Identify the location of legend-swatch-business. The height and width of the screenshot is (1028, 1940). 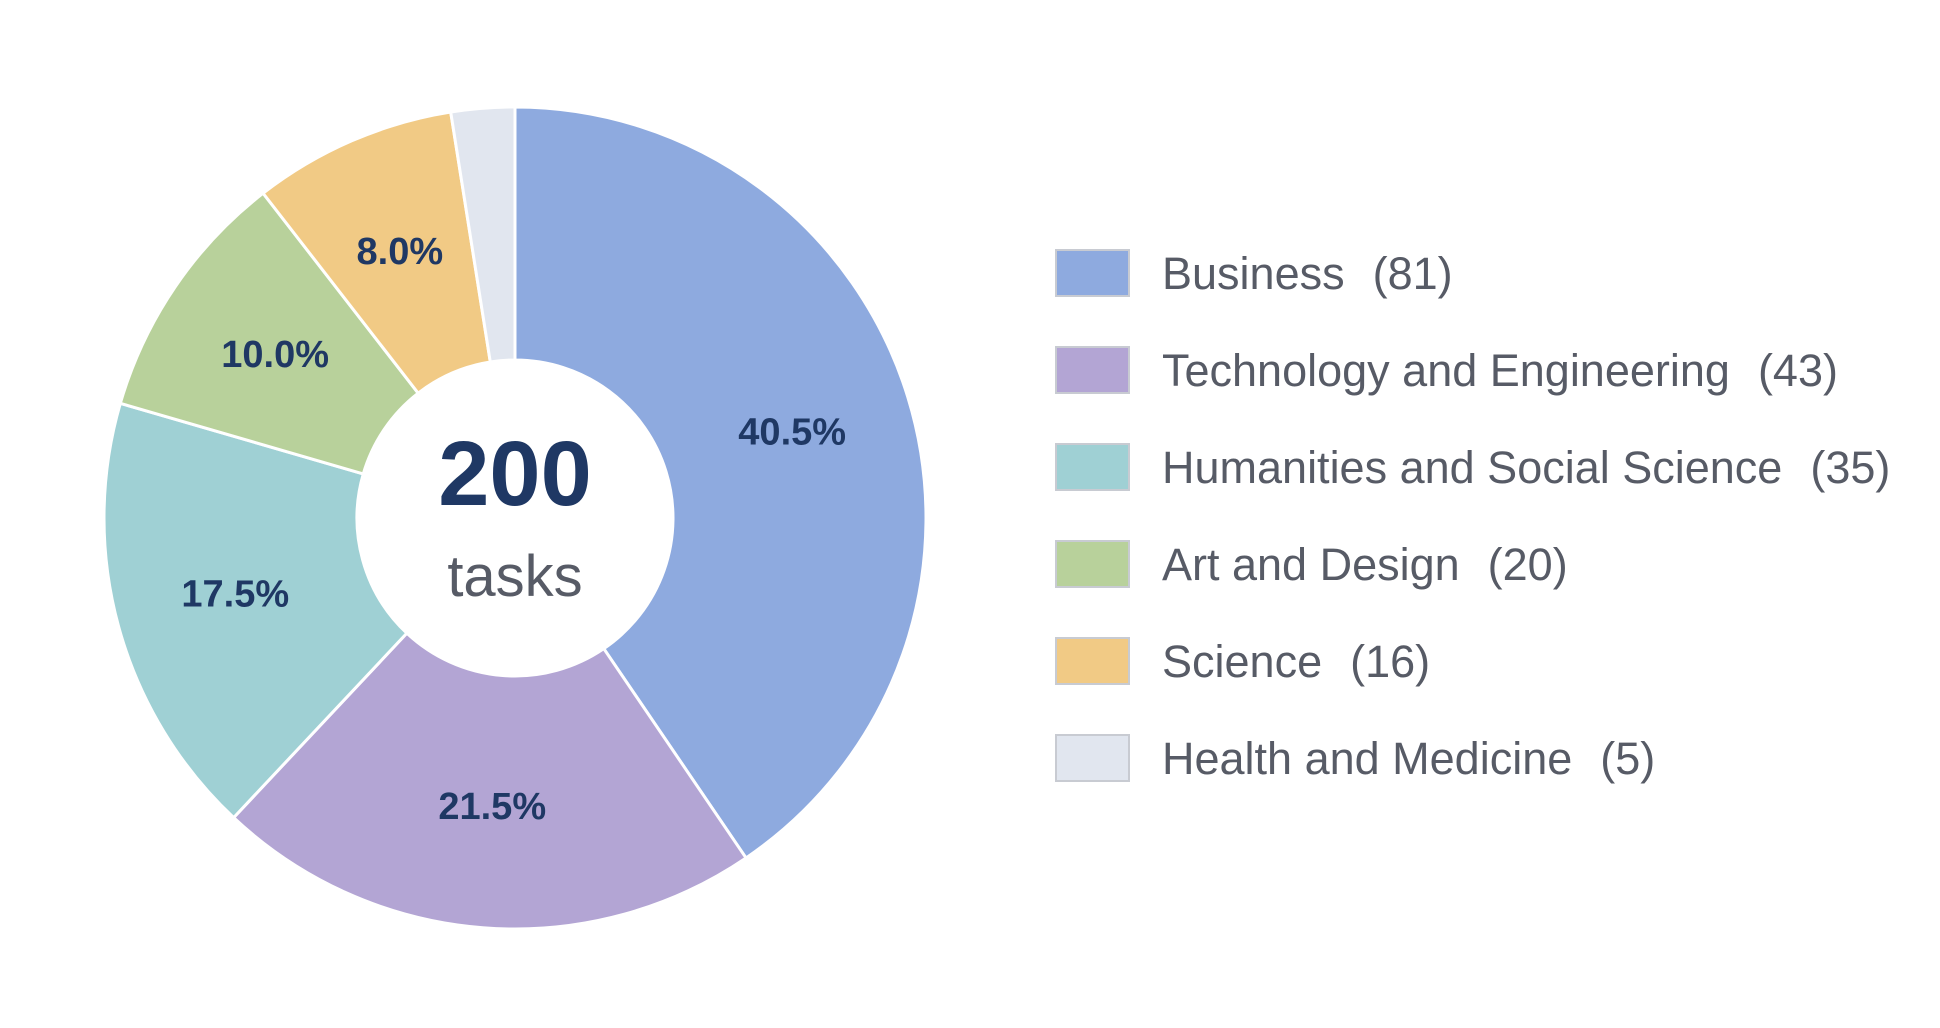
(1092, 273).